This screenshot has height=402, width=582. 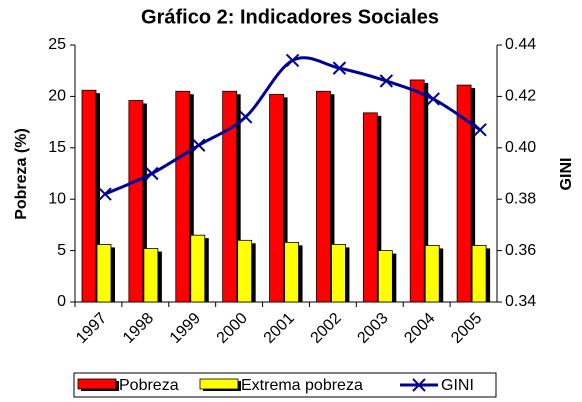 What do you see at coordinates (520, 96) in the screenshot?
I see `y2-tick-label: 0.42` at bounding box center [520, 96].